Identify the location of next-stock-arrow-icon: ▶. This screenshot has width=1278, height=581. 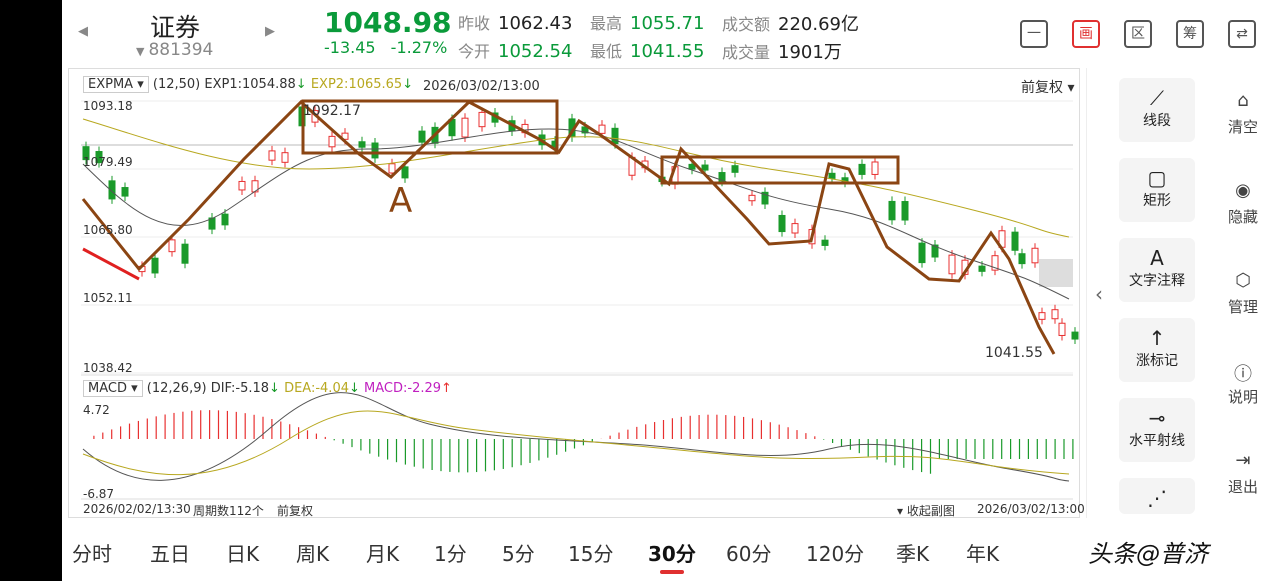
(270, 31).